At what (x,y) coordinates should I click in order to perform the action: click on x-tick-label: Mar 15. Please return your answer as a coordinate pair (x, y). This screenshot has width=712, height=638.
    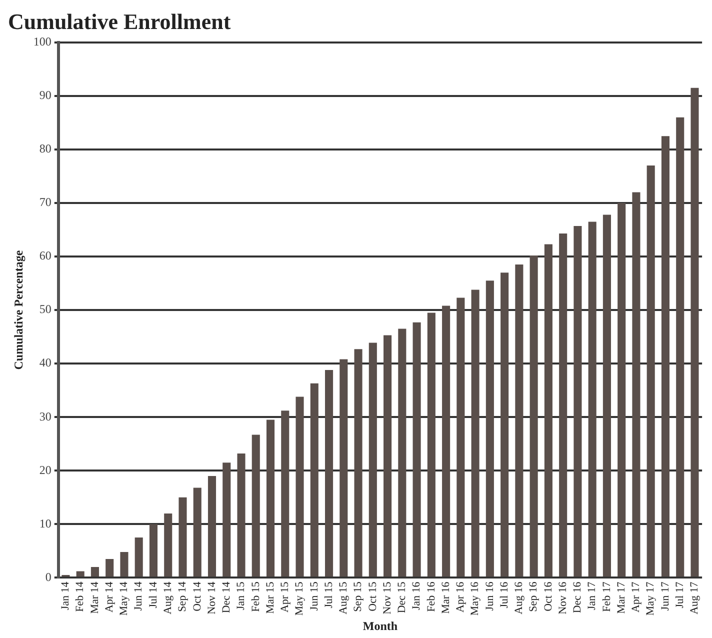
    Looking at the image, I should click on (270, 597).